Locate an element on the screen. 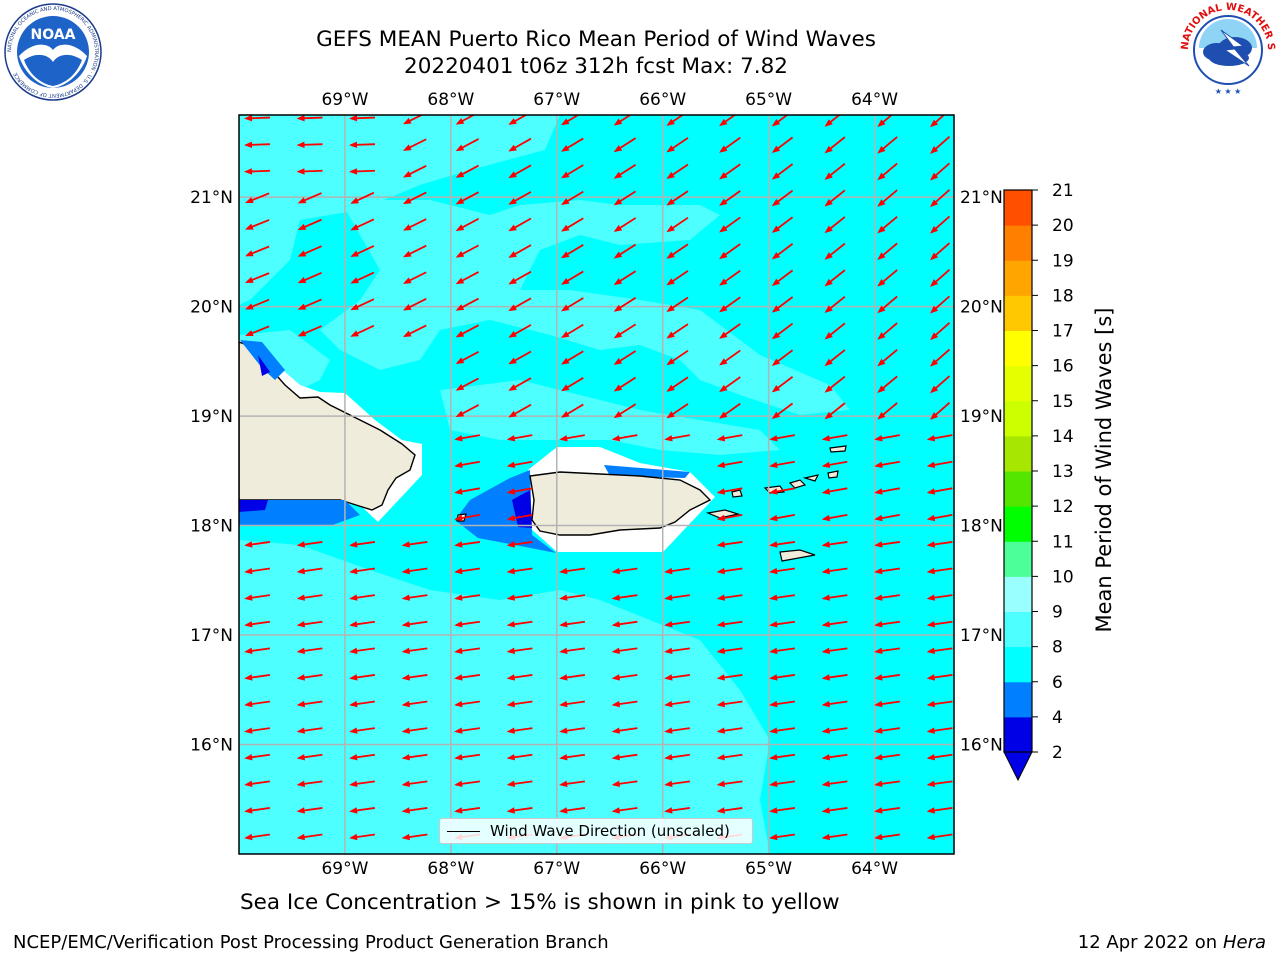 The height and width of the screenshot is (960, 1280). footer-machine: Hera is located at coordinates (1244, 942).